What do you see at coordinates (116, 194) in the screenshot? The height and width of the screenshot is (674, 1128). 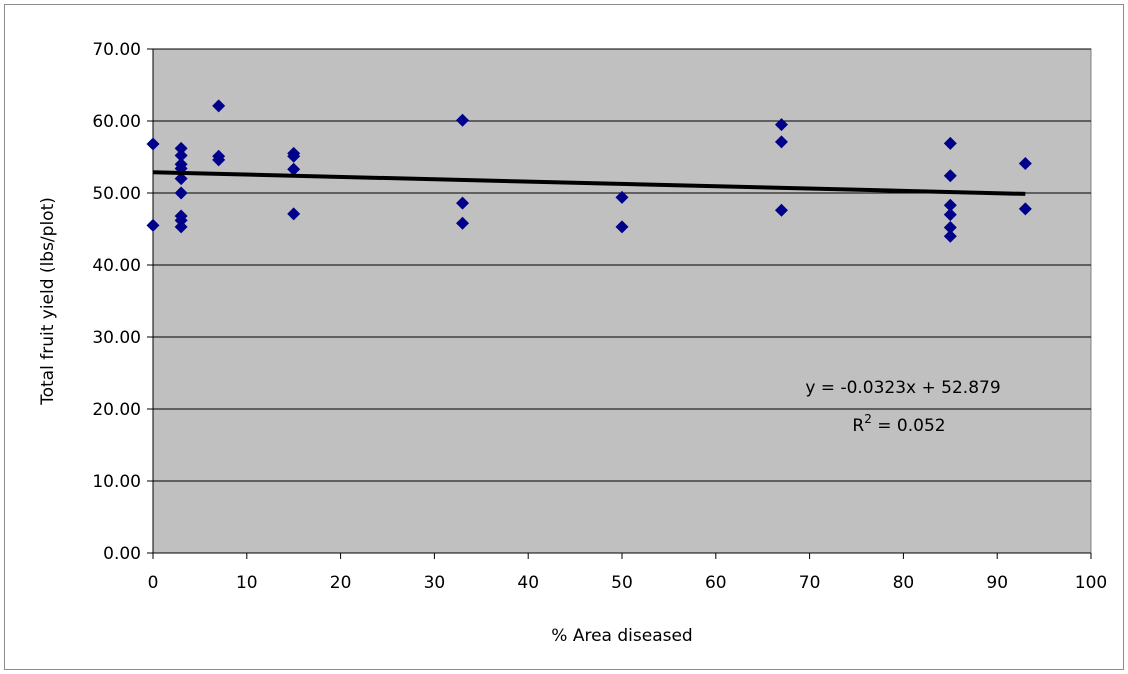 I see `y-tick-label: 50.00` at bounding box center [116, 194].